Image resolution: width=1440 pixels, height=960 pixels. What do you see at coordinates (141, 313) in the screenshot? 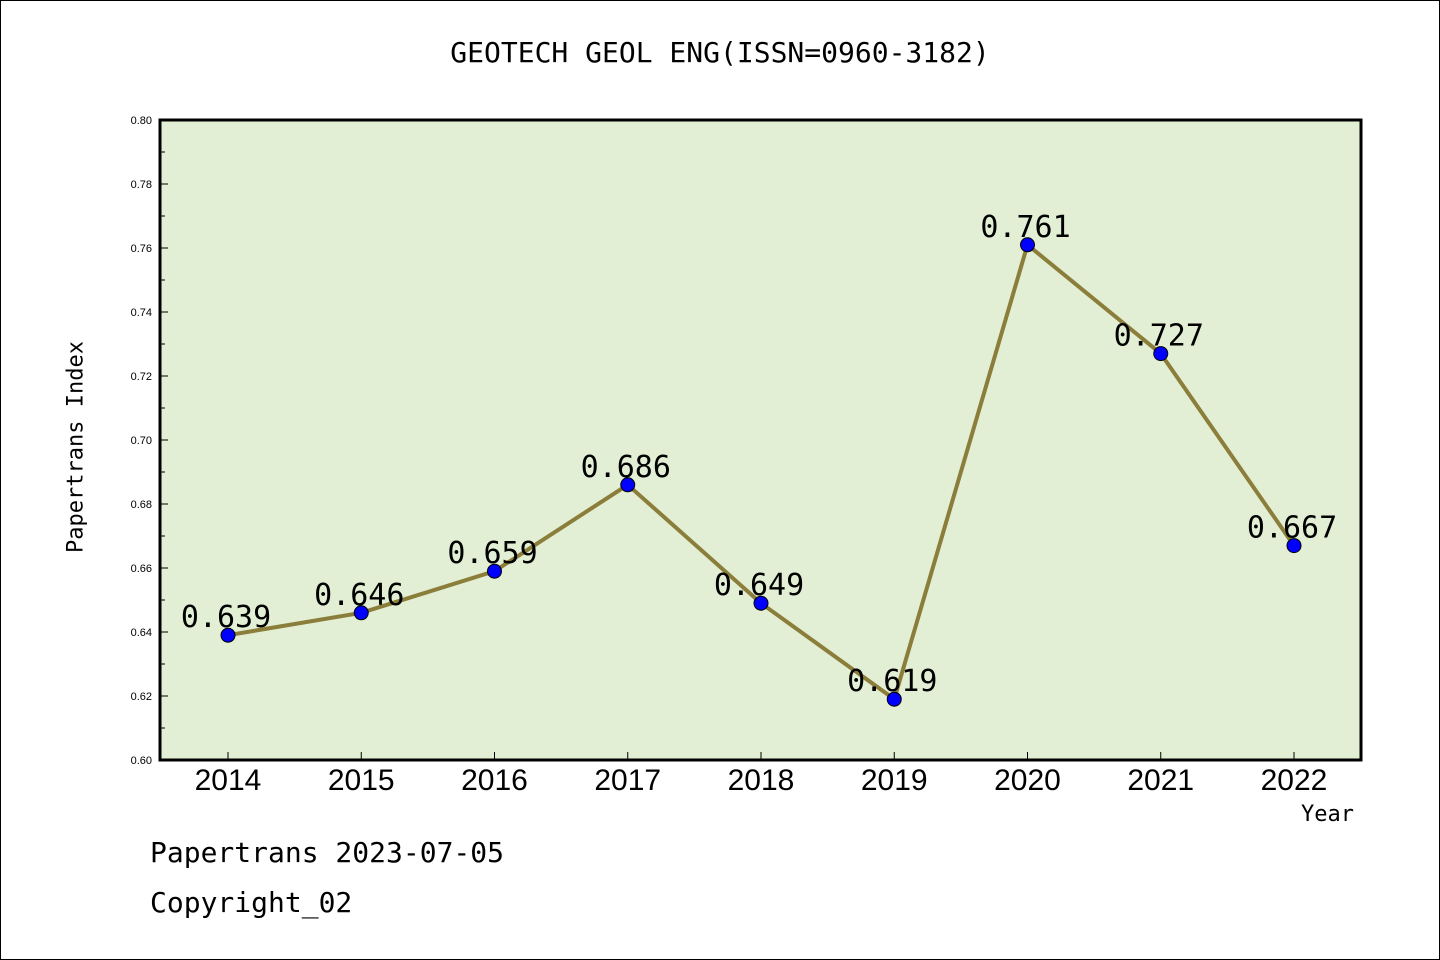
I see `y-tick-label: 0.74` at bounding box center [141, 313].